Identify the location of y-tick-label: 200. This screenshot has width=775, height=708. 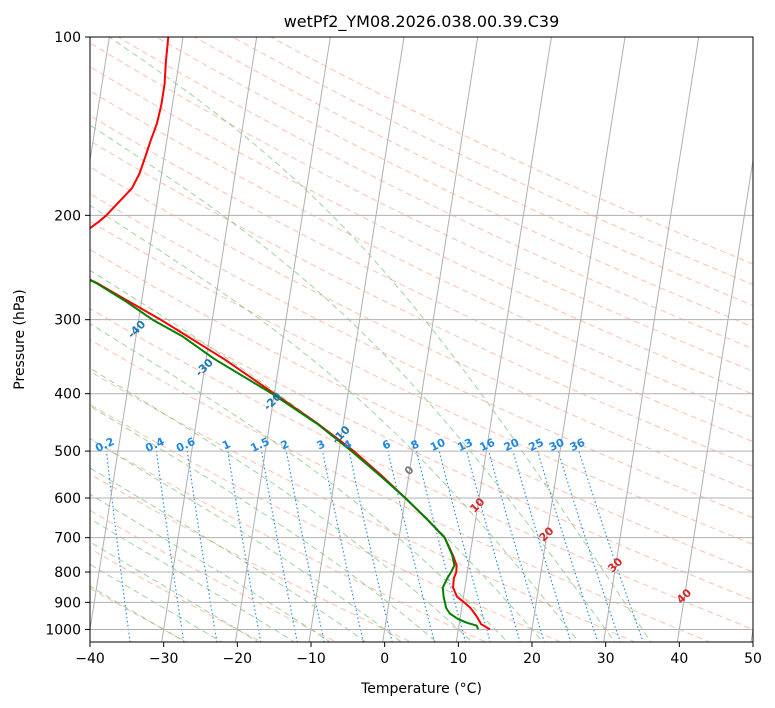
(67, 216).